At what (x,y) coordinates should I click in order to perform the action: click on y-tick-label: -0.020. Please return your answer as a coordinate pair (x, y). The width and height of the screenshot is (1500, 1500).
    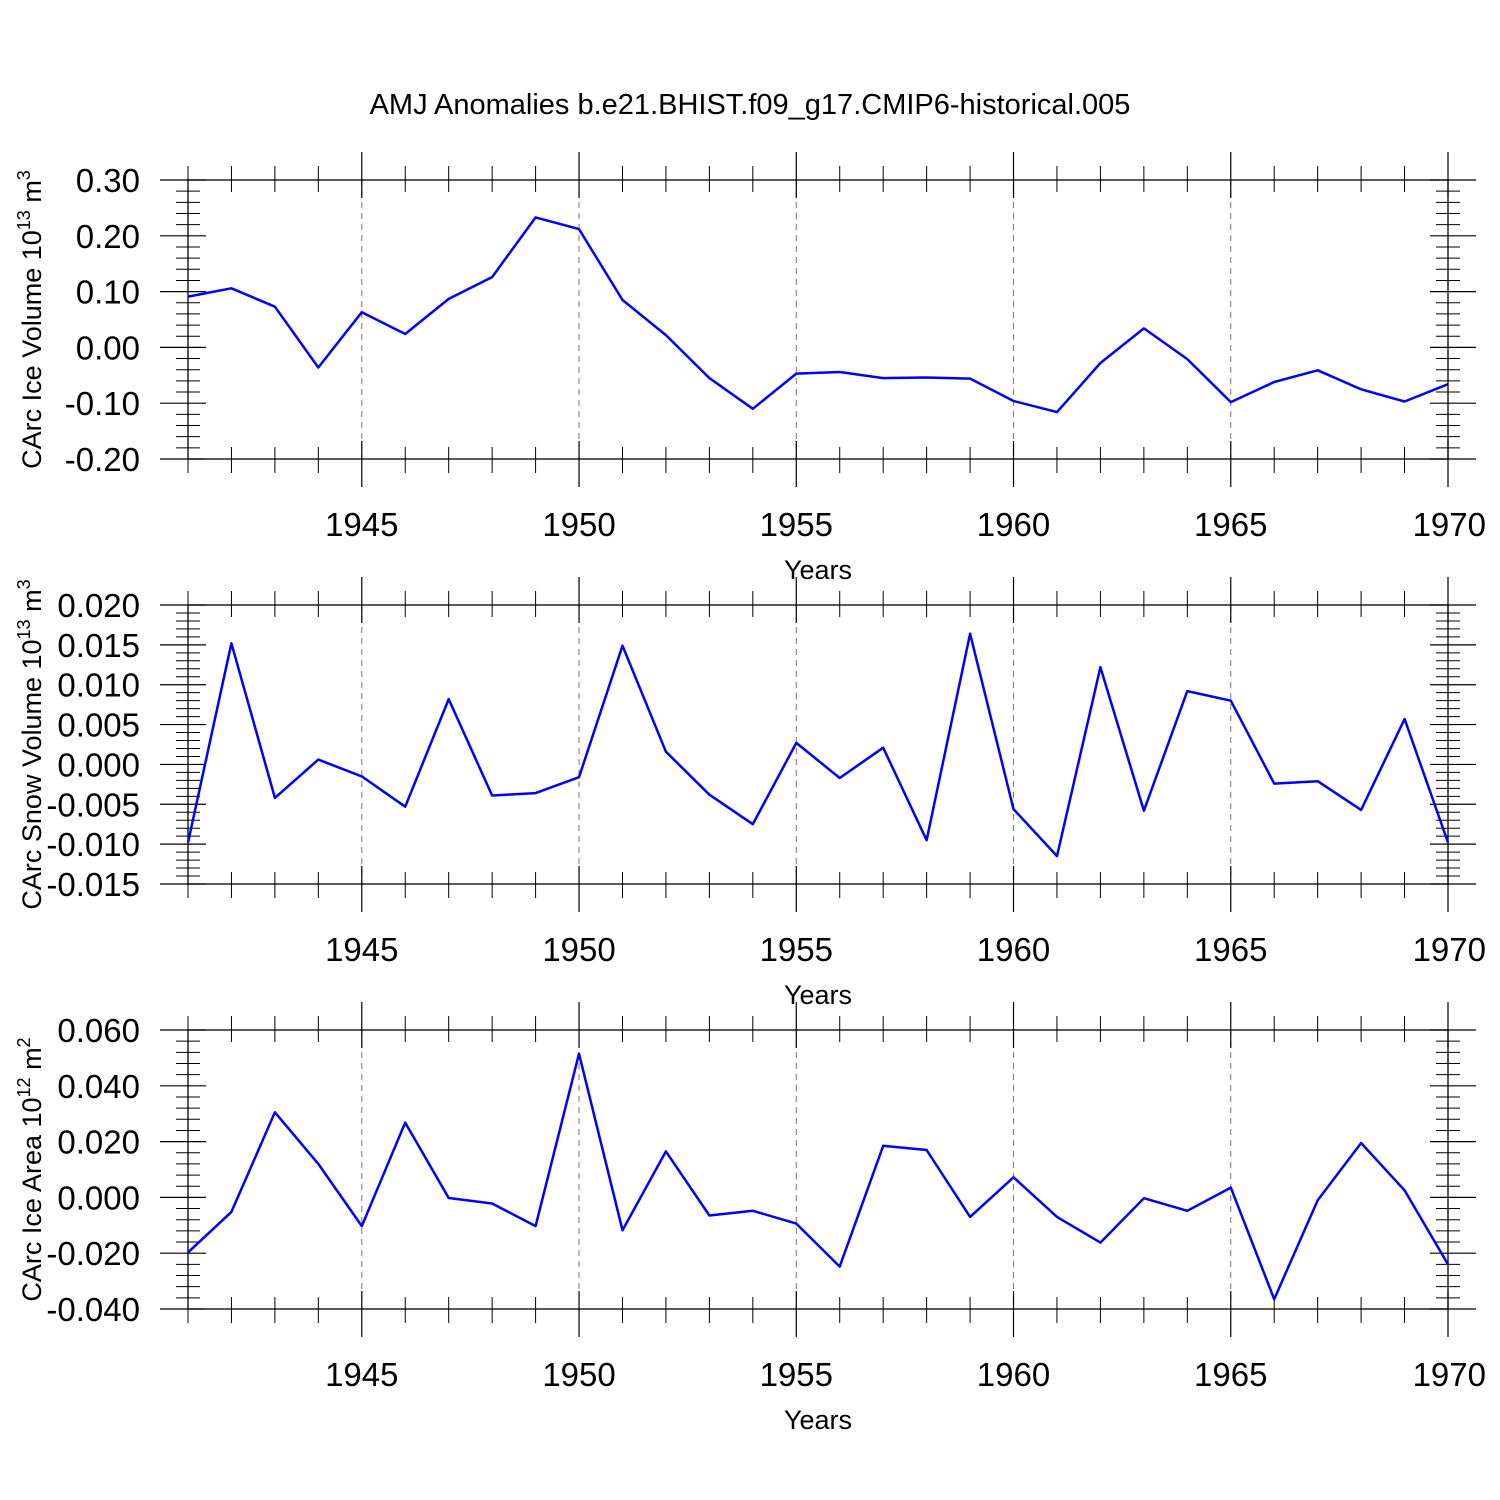
    Looking at the image, I should click on (93, 1253).